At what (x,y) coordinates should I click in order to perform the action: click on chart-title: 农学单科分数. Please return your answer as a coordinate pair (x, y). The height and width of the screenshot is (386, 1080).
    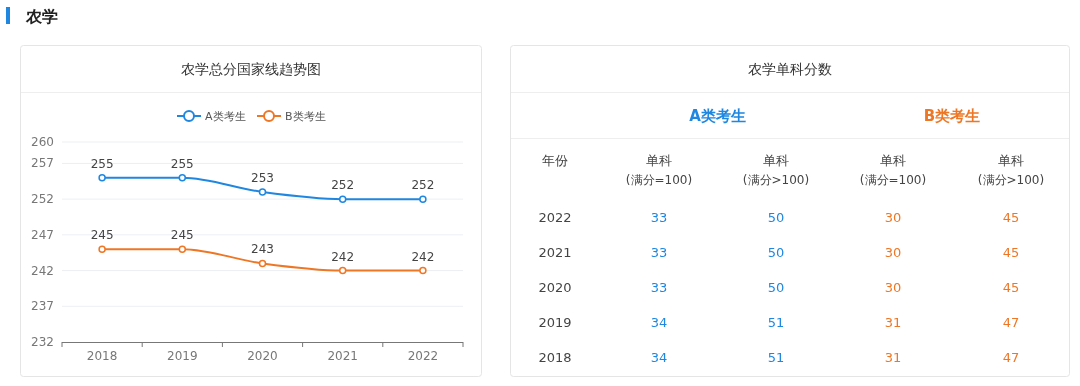
    Looking at the image, I should click on (790, 69).